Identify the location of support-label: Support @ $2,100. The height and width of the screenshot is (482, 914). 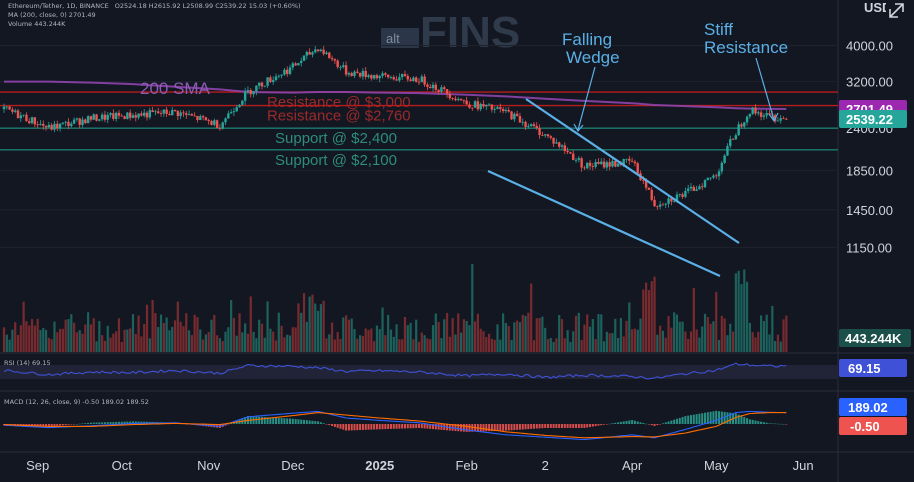
(336, 160).